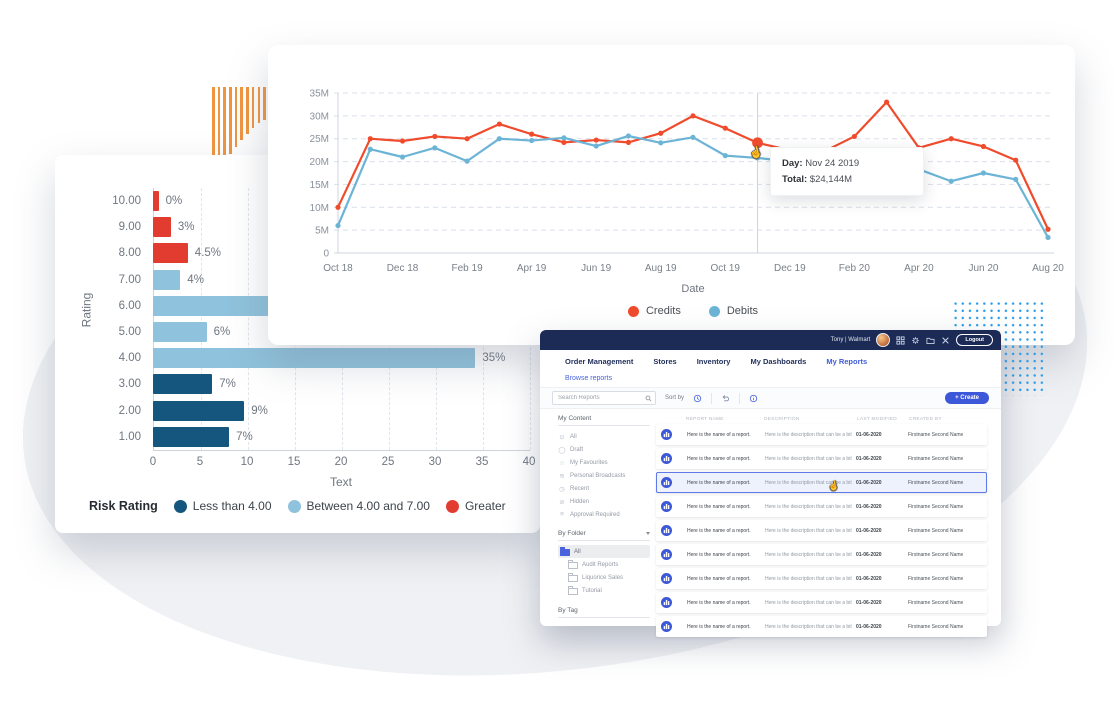 This screenshot has width=1114, height=712. I want to click on sidebar-item-draft: ◯ Draft, so click(571, 450).